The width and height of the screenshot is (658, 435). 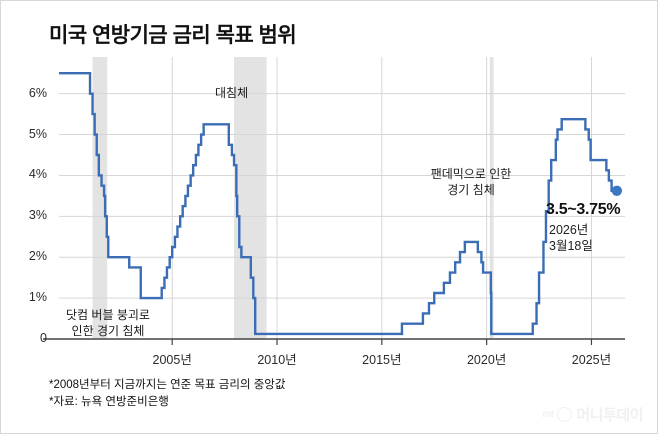 I want to click on footnote-2: *자료: 뉴욕 연방준비은행, so click(x=109, y=402).